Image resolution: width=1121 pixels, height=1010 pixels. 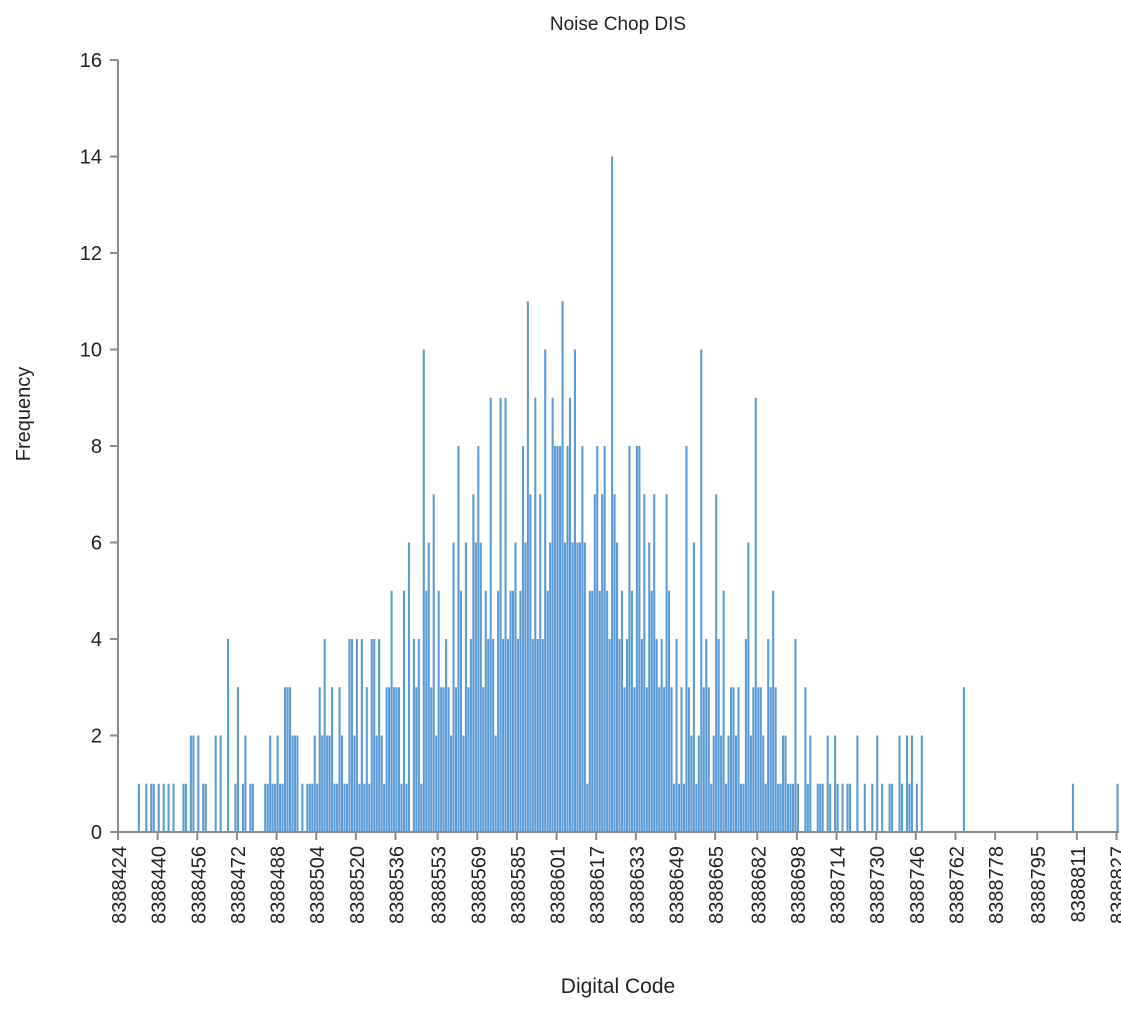 I want to click on x-tick-label: 8388440, so click(x=160, y=885).